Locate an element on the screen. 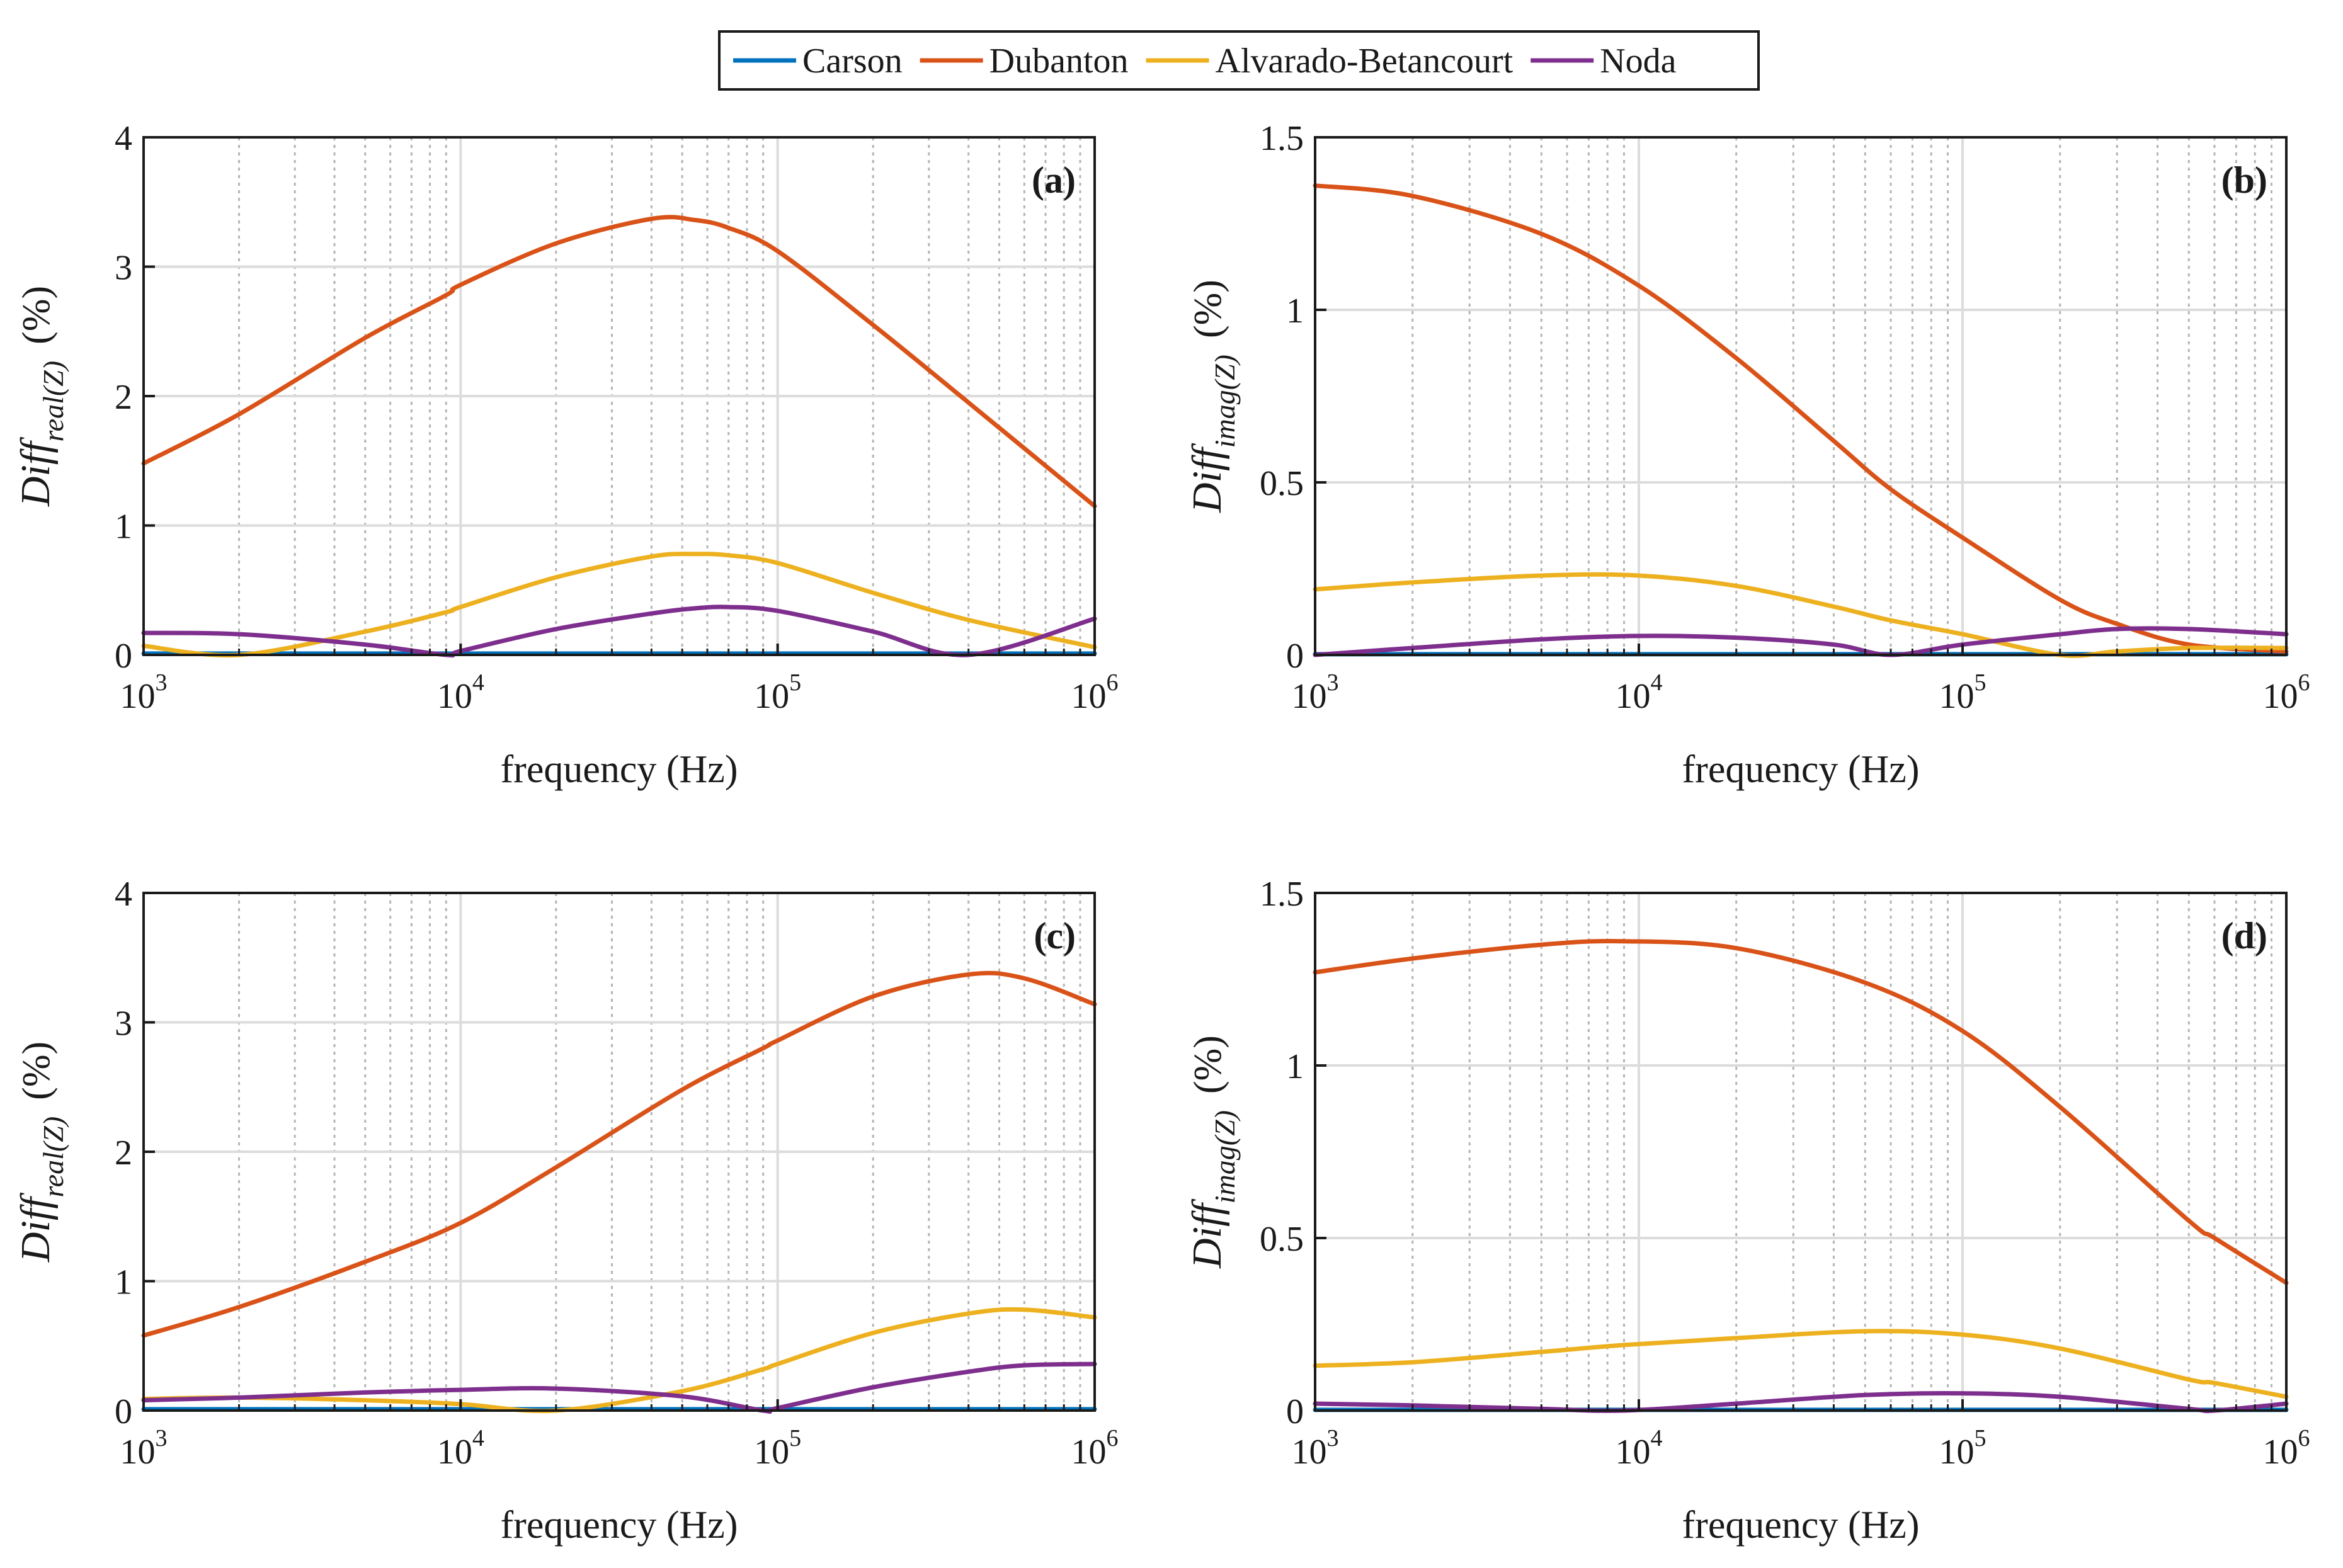 This screenshot has width=2343, height=1568. panel-label: (b) is located at coordinates (2244, 180).